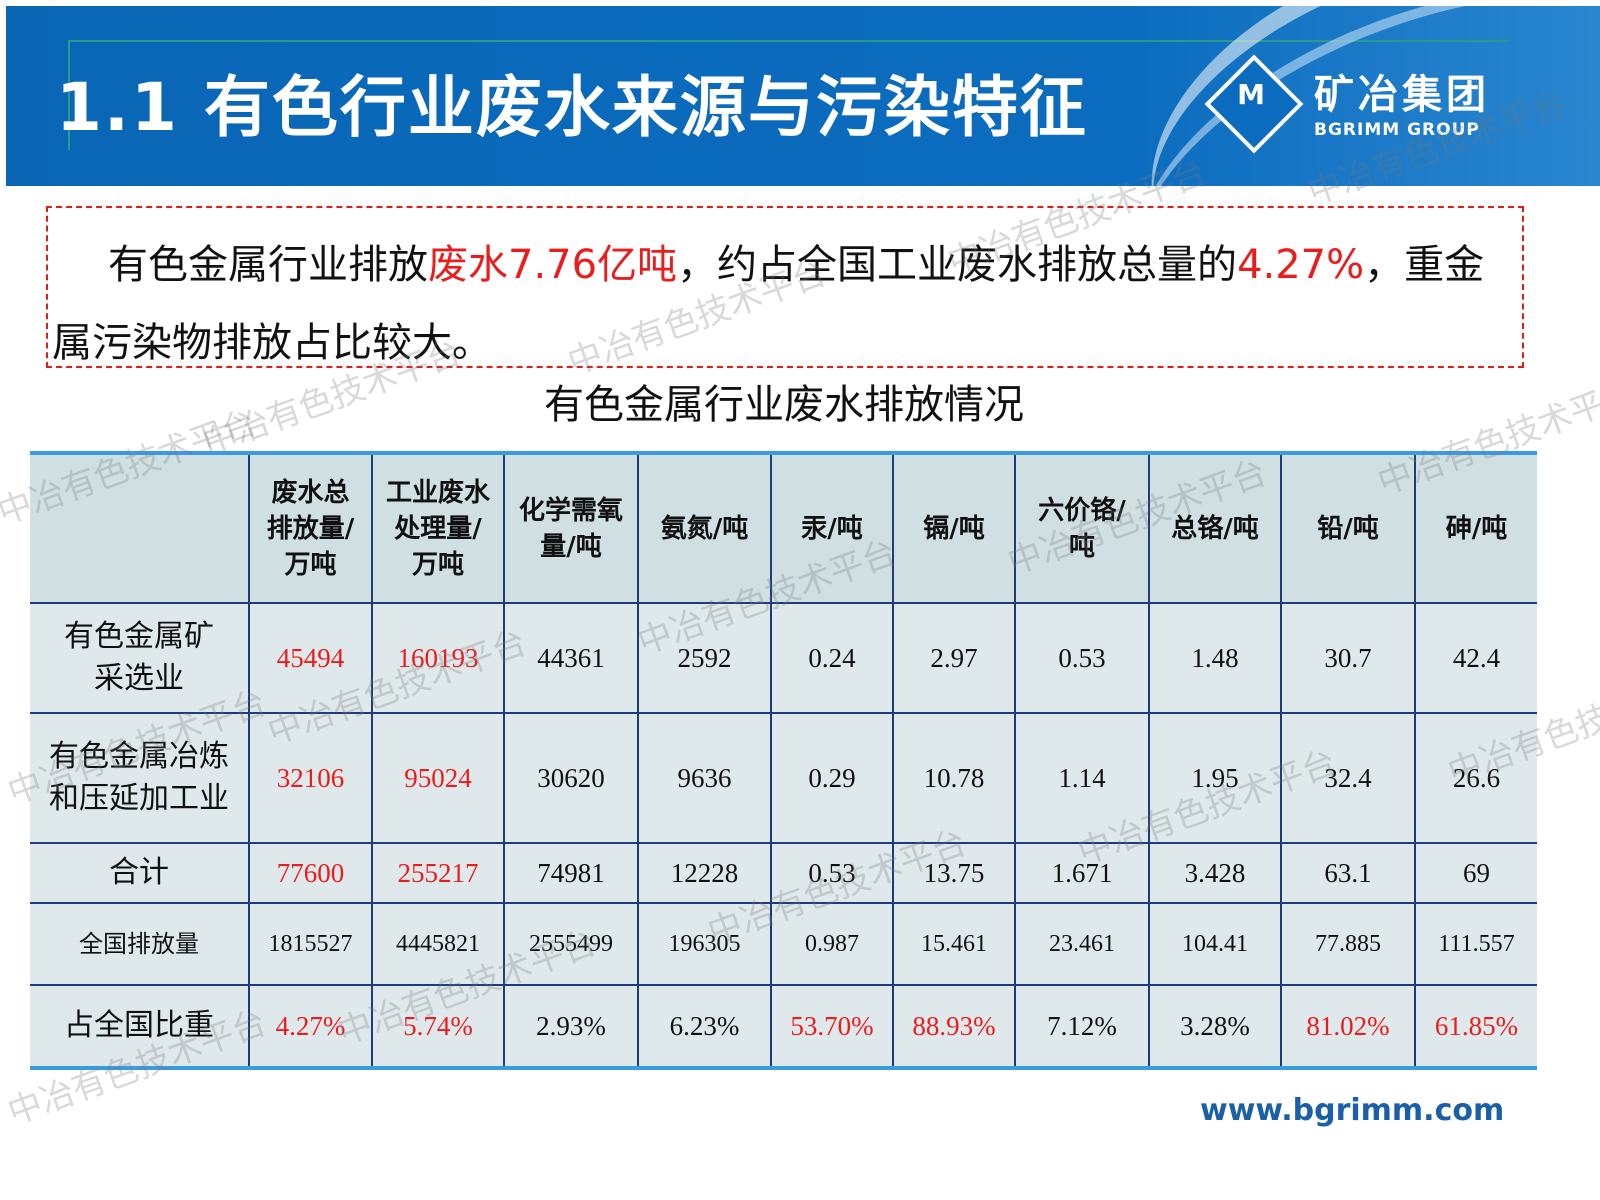 The height and width of the screenshot is (1200, 1600). Describe the element at coordinates (1215, 873) in the screenshot. I see `table-cell: 3.428` at that location.